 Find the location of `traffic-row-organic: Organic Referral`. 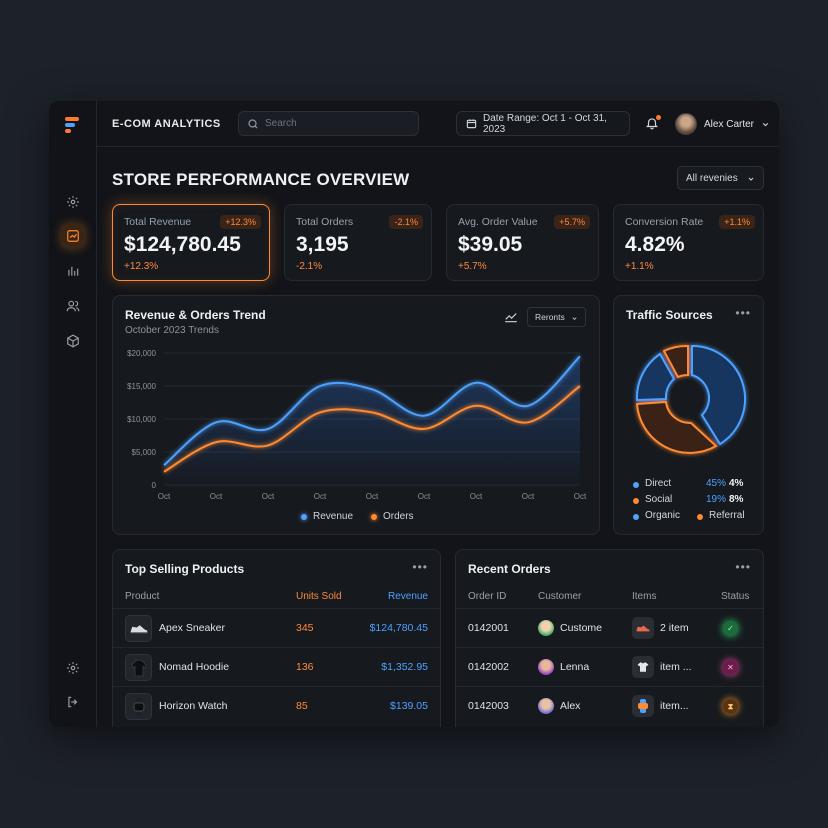

traffic-row-organic: Organic Referral is located at coordinates (690, 517).